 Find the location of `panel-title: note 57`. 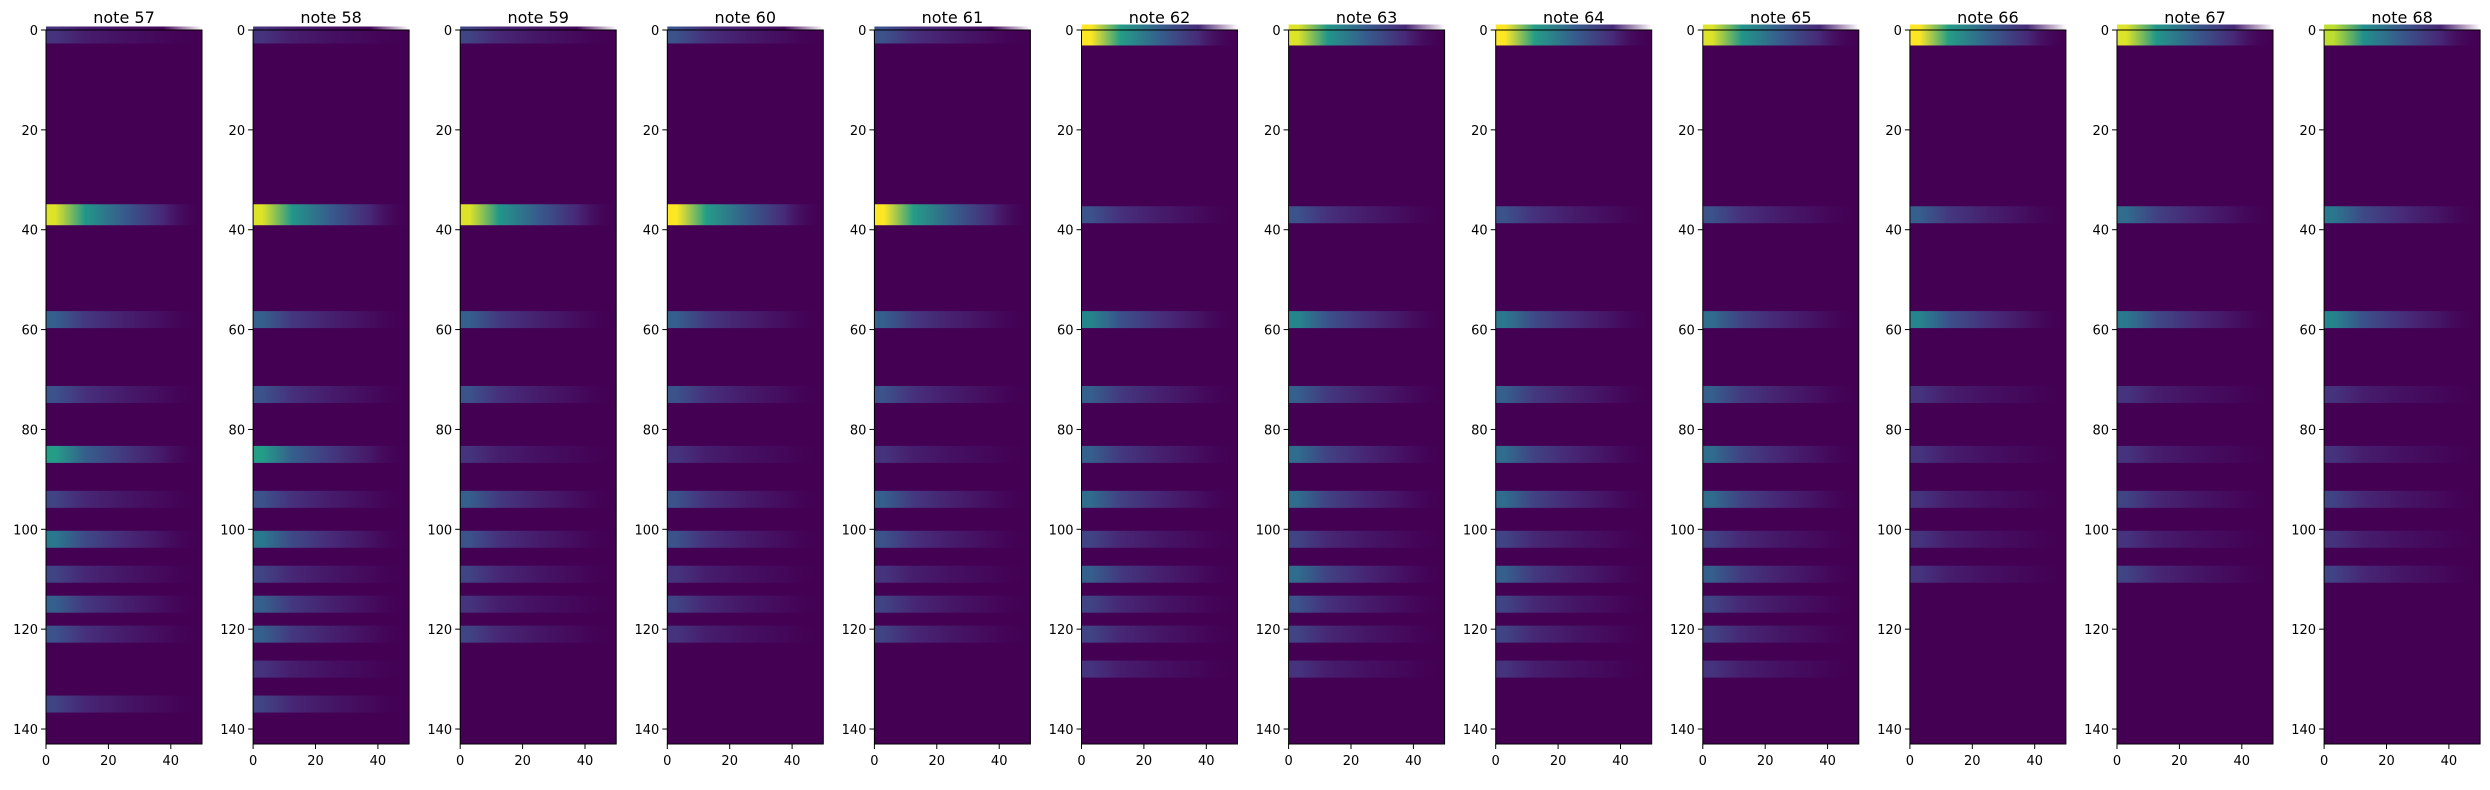

panel-title: note 57 is located at coordinates (124, 17).